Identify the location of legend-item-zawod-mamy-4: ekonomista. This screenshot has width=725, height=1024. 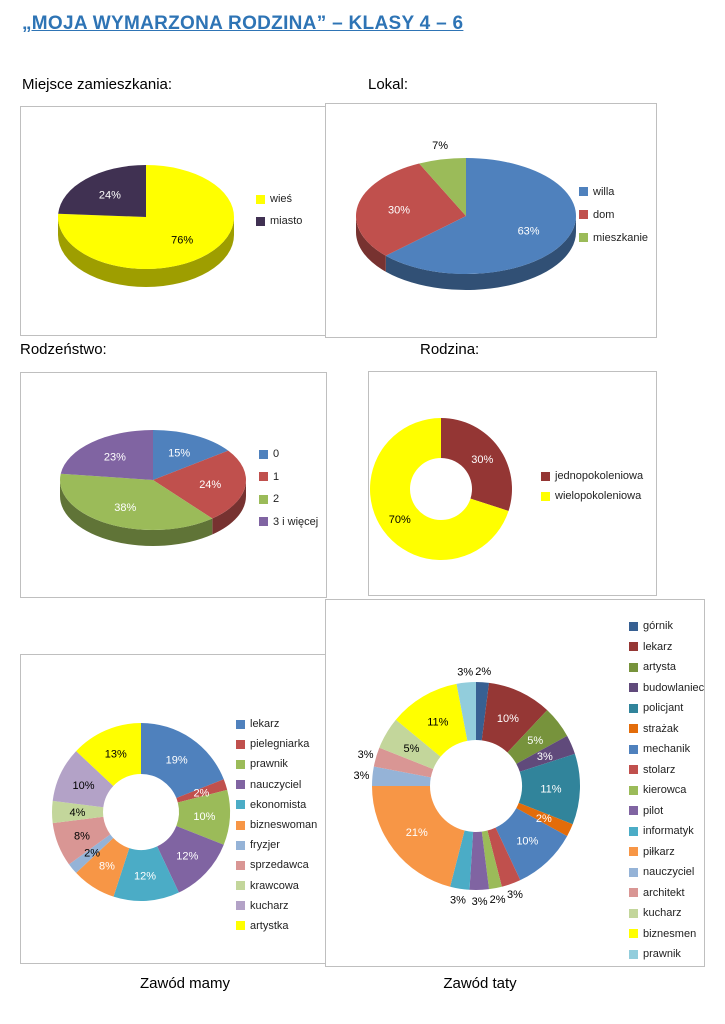
(276, 805).